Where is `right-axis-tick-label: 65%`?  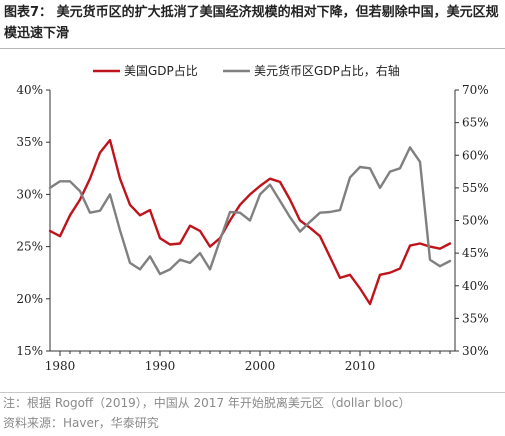
right-axis-tick-label: 65% is located at coordinates (475, 123).